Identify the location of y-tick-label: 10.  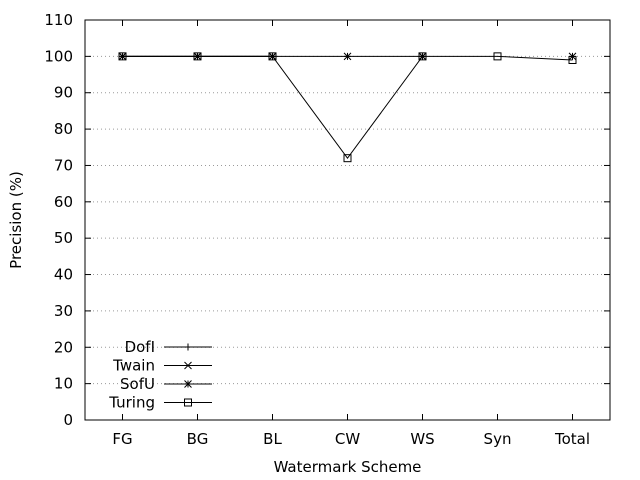
(63, 384).